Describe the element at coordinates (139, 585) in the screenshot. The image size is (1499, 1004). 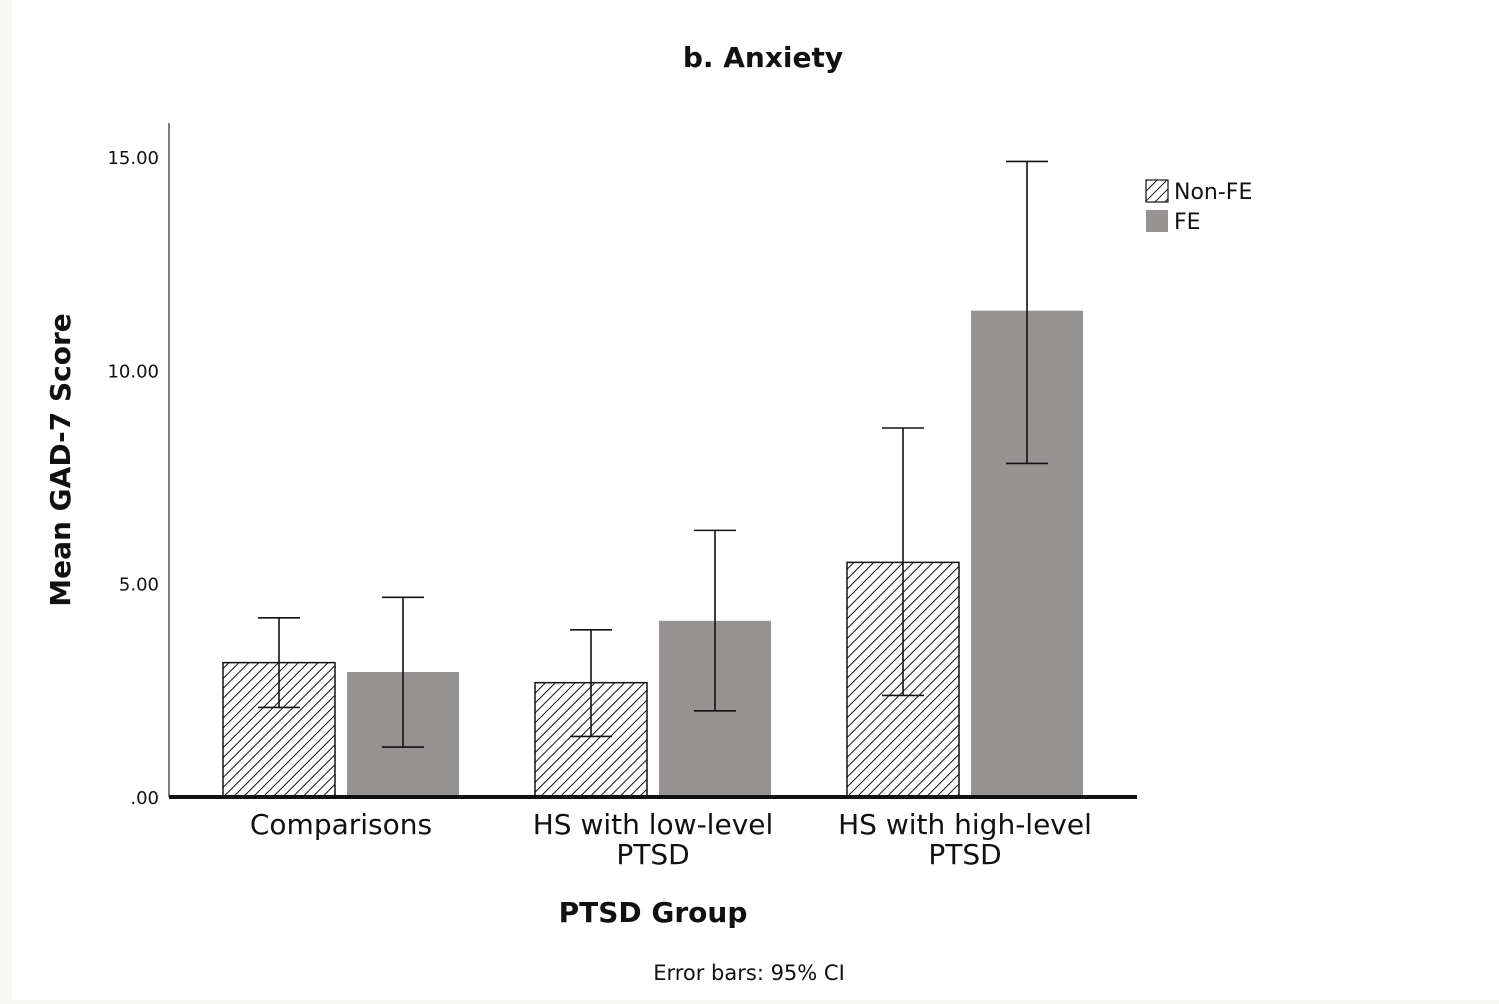
I see `y-tick-label: 5.00` at that location.